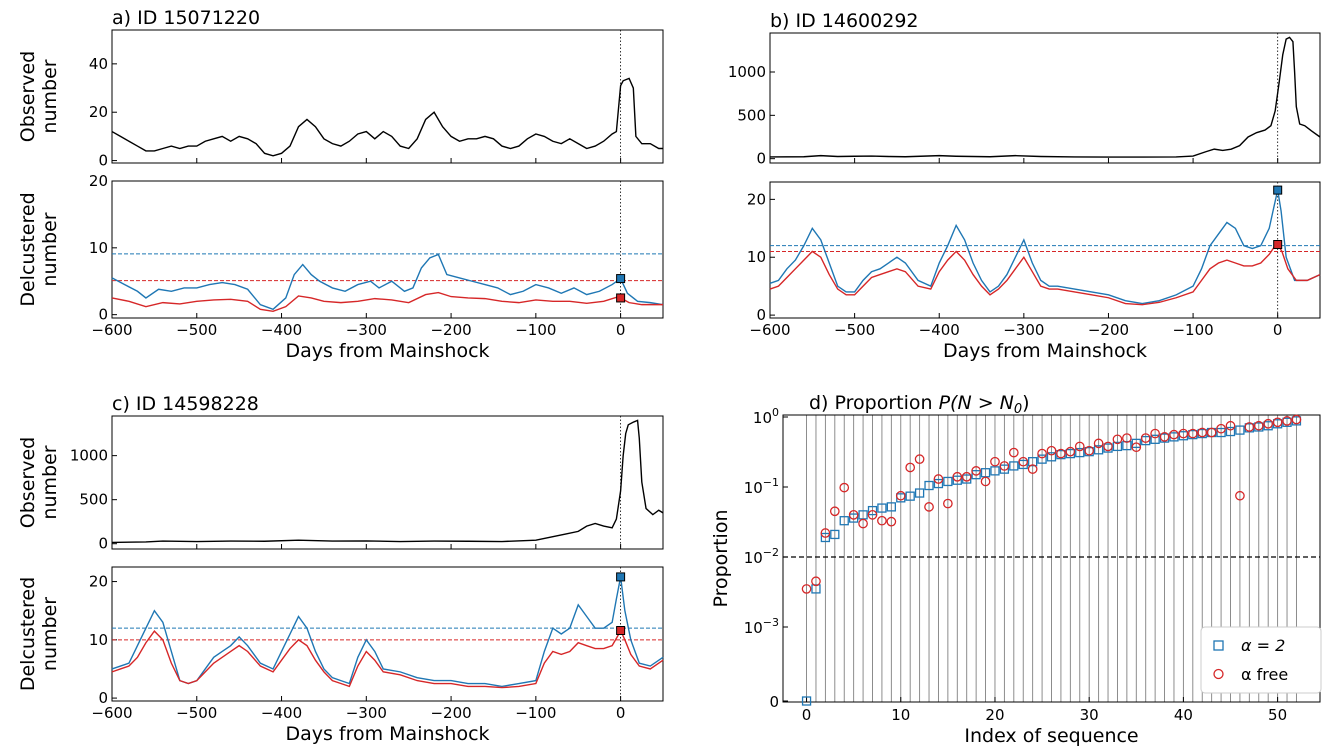 The image size is (1335, 750). I want to click on y-tick-label: 10⁻², so click(761, 556).